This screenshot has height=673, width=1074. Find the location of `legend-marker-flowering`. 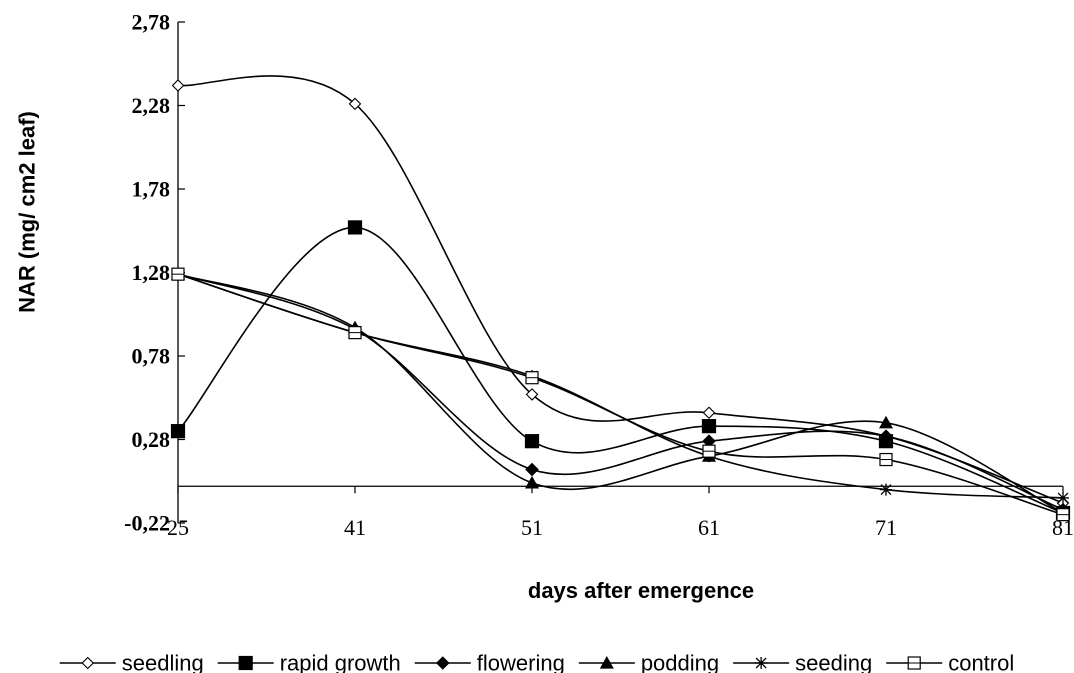

legend-marker-flowering is located at coordinates (442, 663).